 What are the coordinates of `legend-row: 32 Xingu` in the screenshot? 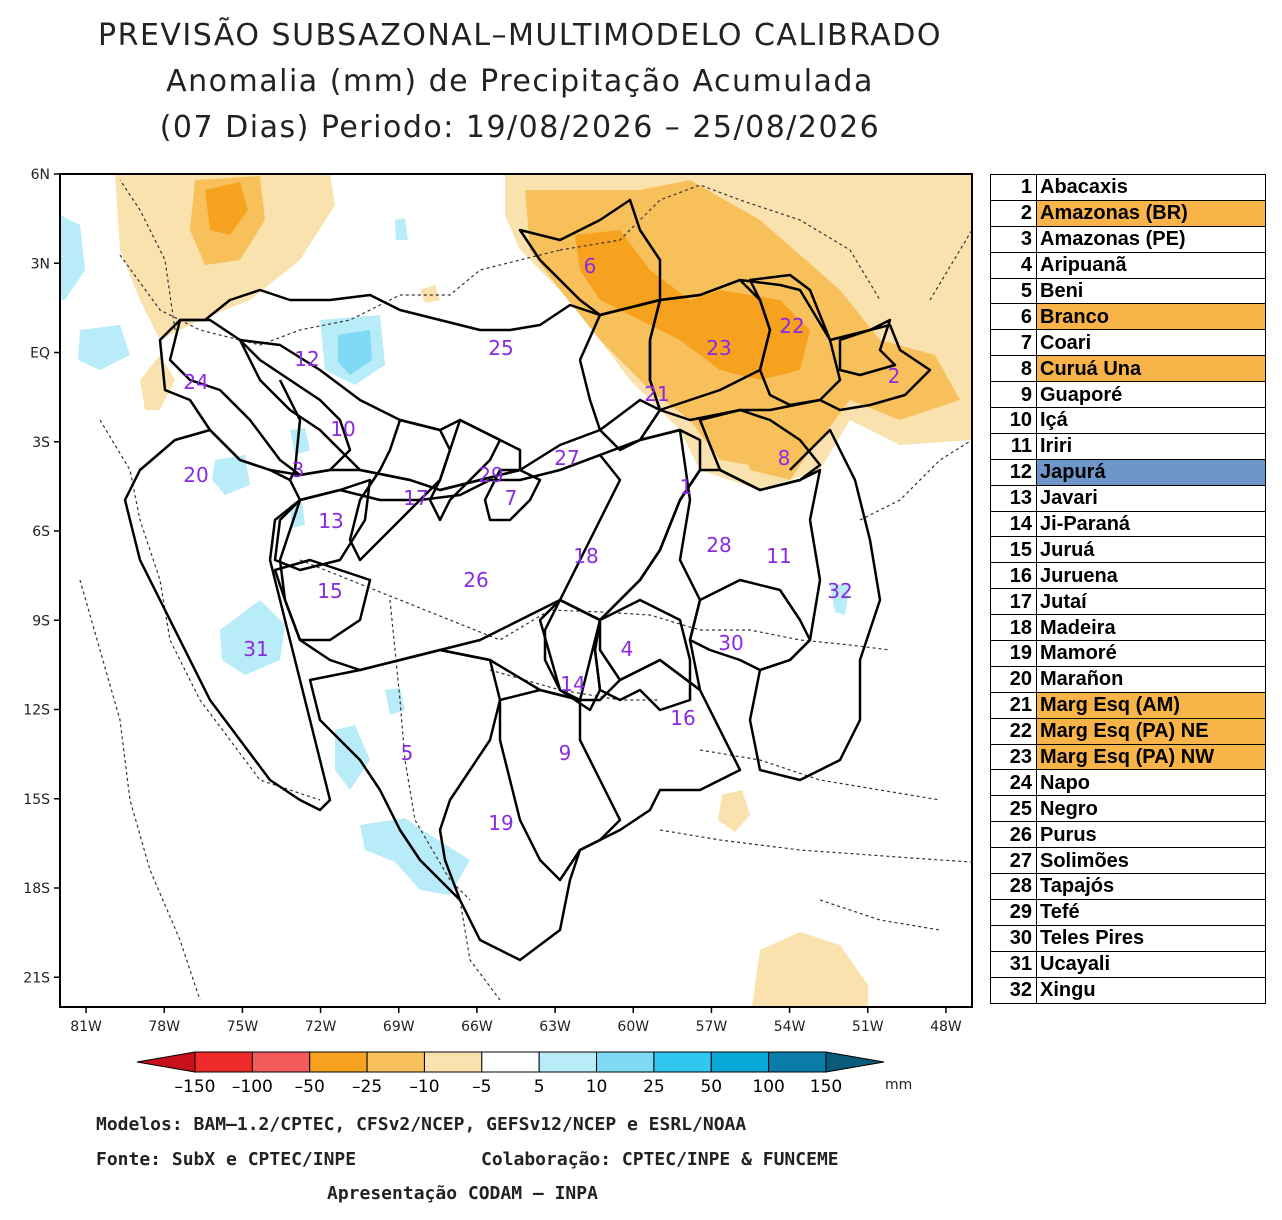 It's located at (1128, 990).